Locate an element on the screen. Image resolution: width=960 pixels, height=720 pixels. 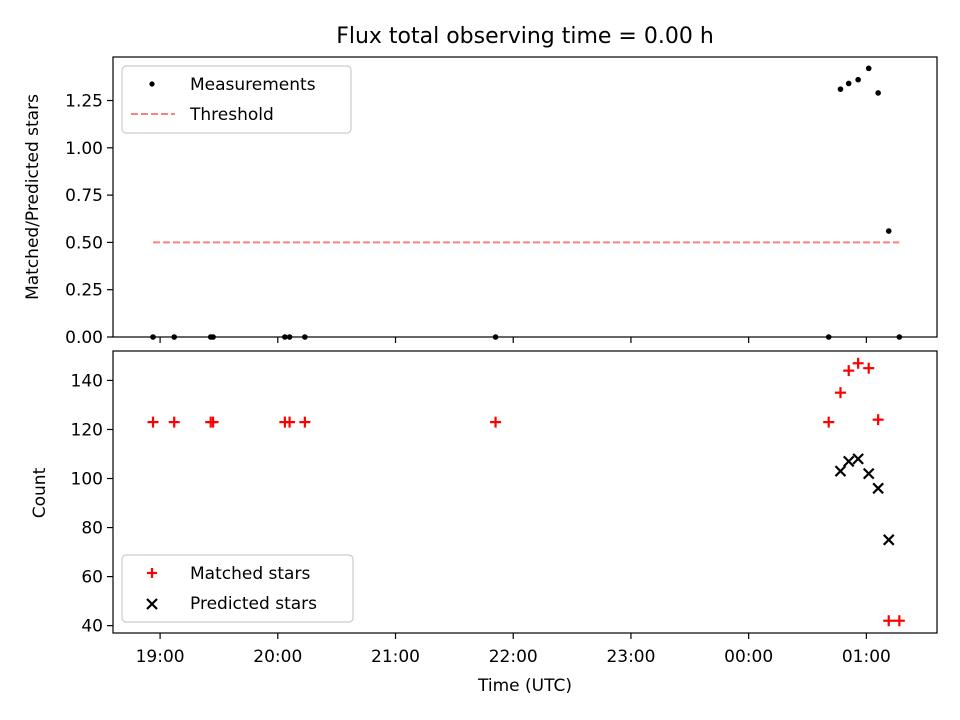
legend-matched-marker is located at coordinates (152, 573).